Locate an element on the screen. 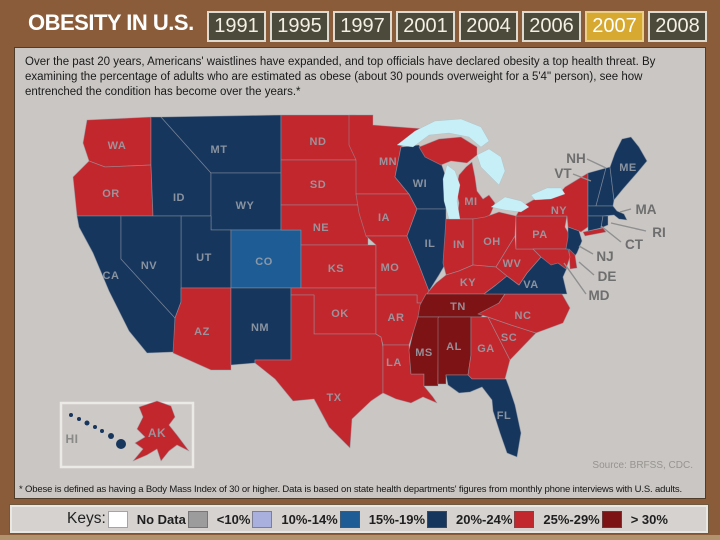 The height and width of the screenshot is (540, 720). state-label-RI: RI is located at coordinates (659, 232).